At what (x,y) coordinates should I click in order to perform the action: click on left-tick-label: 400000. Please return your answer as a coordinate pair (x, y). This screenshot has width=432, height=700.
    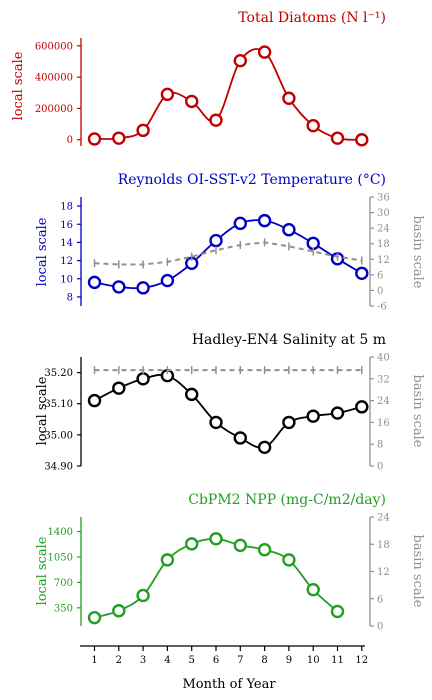
    Looking at the image, I should click on (54, 78).